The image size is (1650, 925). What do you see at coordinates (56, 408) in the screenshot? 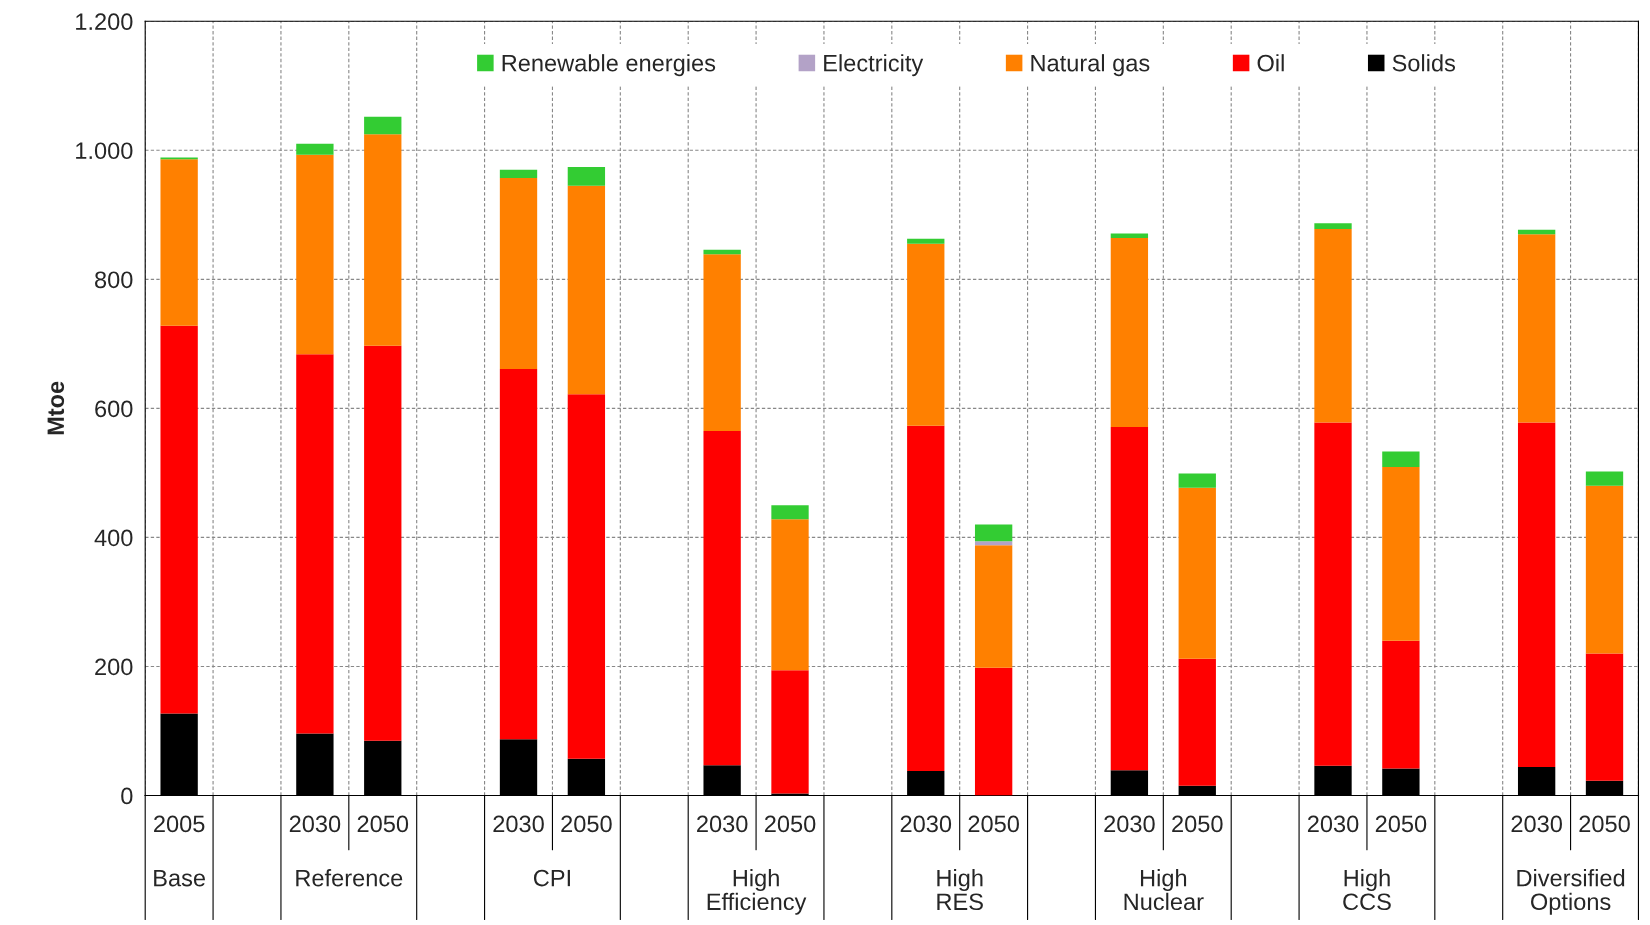
I see `y-axis-title: Mtoe` at bounding box center [56, 408].